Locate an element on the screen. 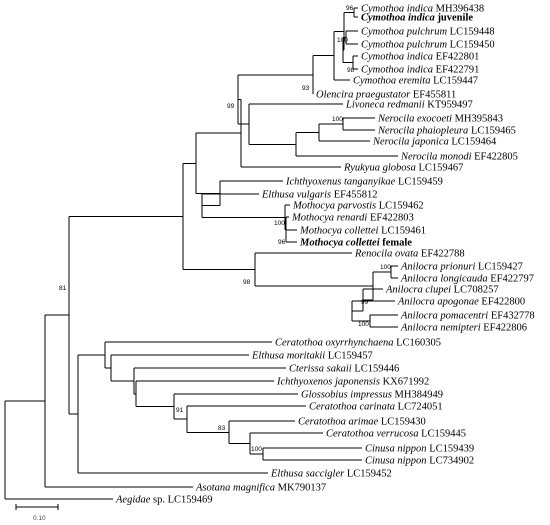  taxon-label: Cymothoa eremita LC159447 is located at coordinates (415, 81).